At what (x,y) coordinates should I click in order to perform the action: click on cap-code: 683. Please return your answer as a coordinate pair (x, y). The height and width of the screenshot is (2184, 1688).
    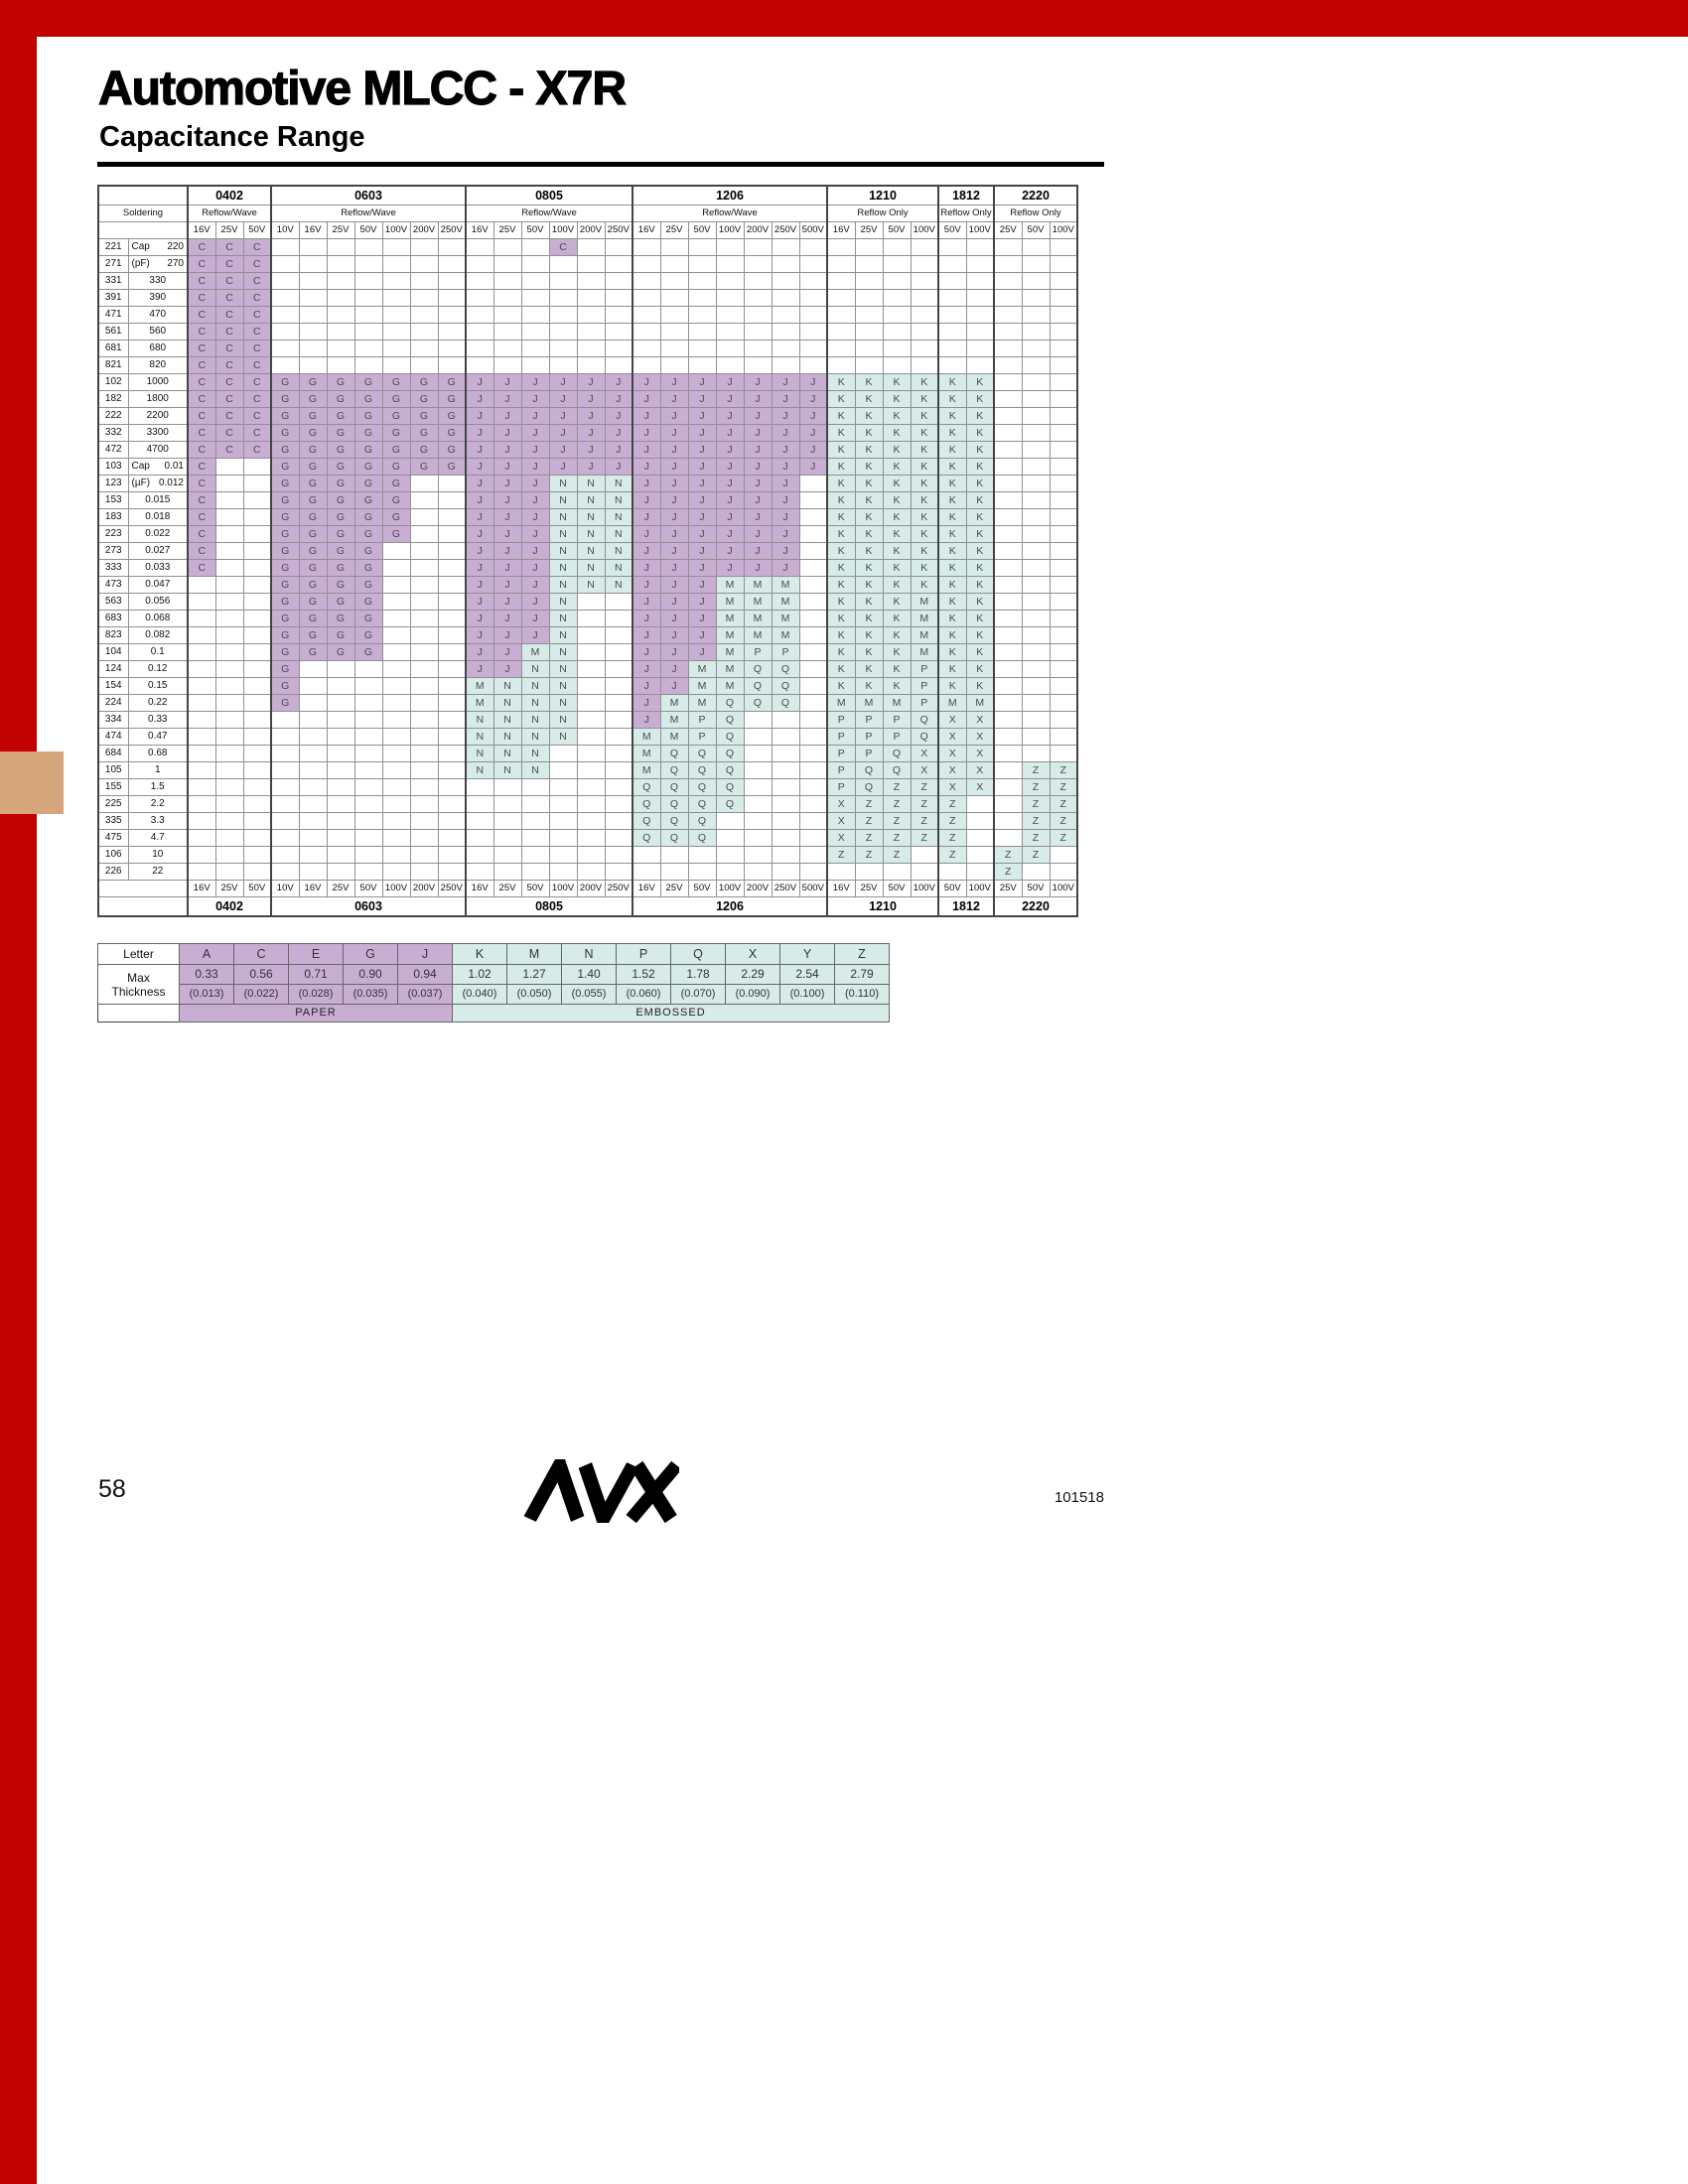
    Looking at the image, I should click on (113, 618).